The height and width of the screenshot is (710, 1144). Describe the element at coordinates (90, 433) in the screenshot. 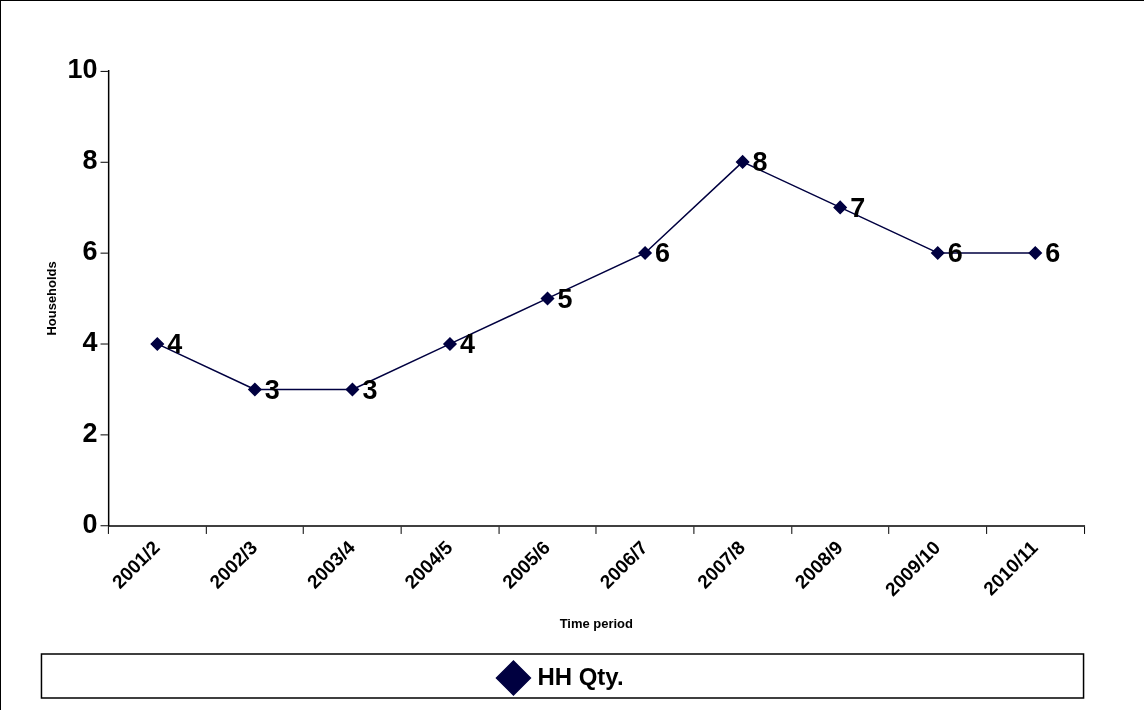

I see `y-tick-label: 2` at that location.